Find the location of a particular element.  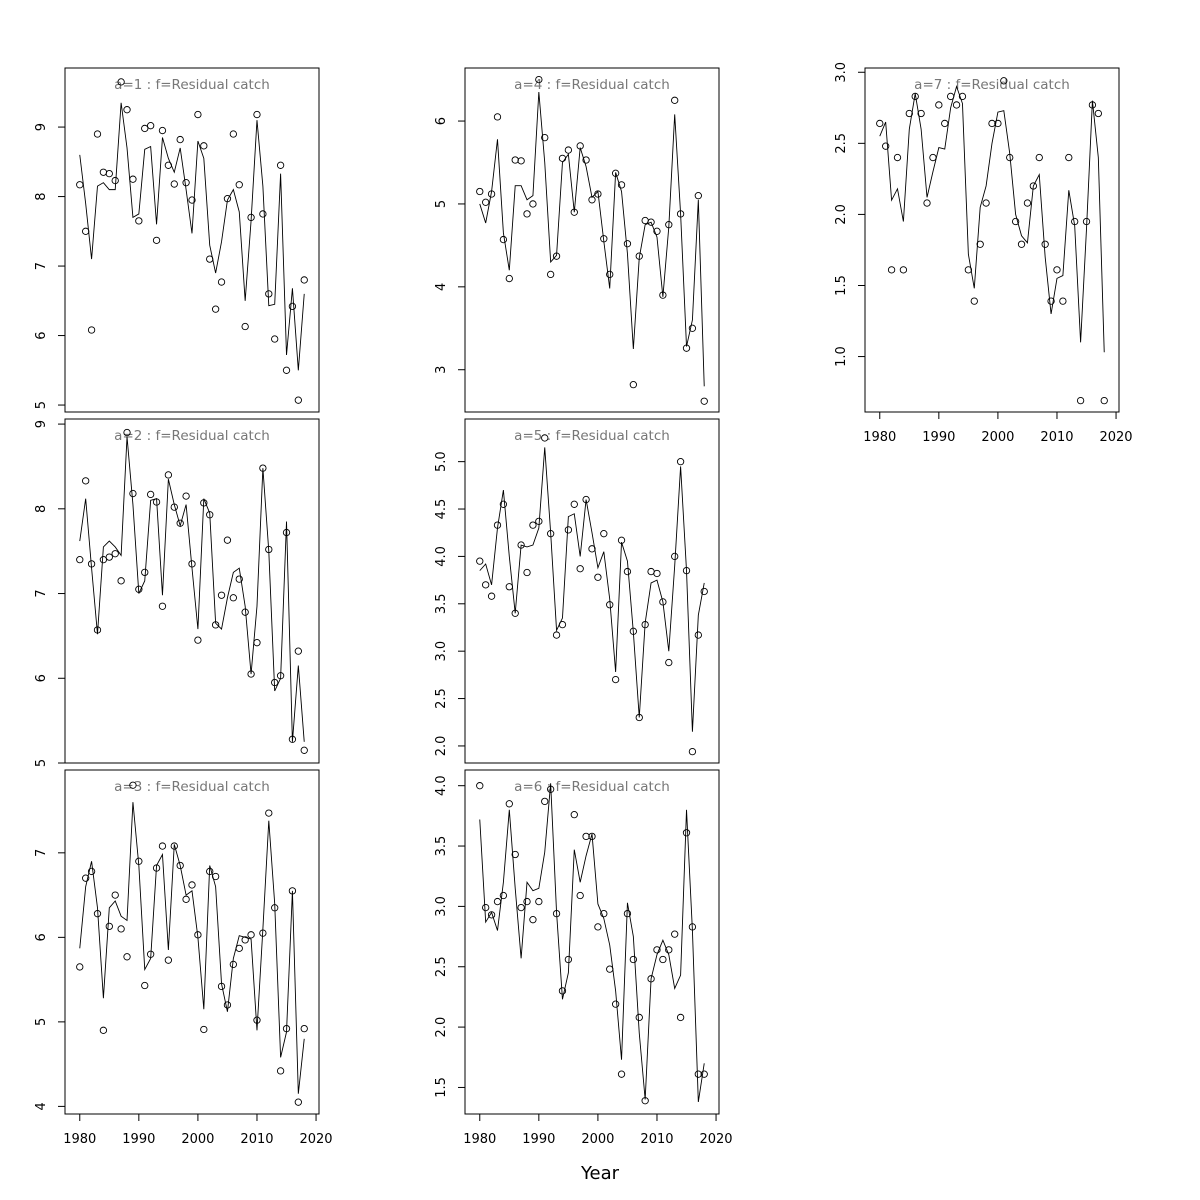

y-tick-label: 3 is located at coordinates (441, 370).